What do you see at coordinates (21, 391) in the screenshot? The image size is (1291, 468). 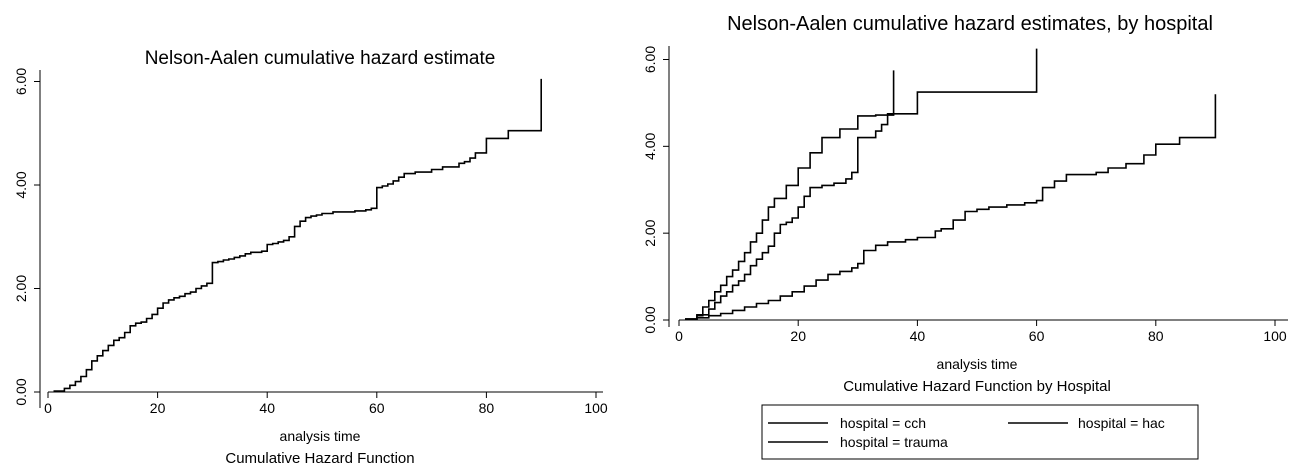 I see `left-y-tick-label: 0.00` at bounding box center [21, 391].